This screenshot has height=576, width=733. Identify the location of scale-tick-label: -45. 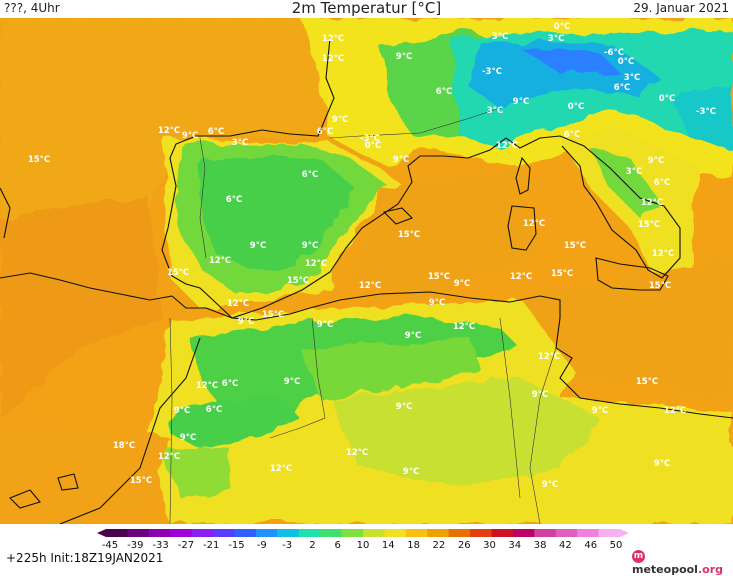
(110, 544).